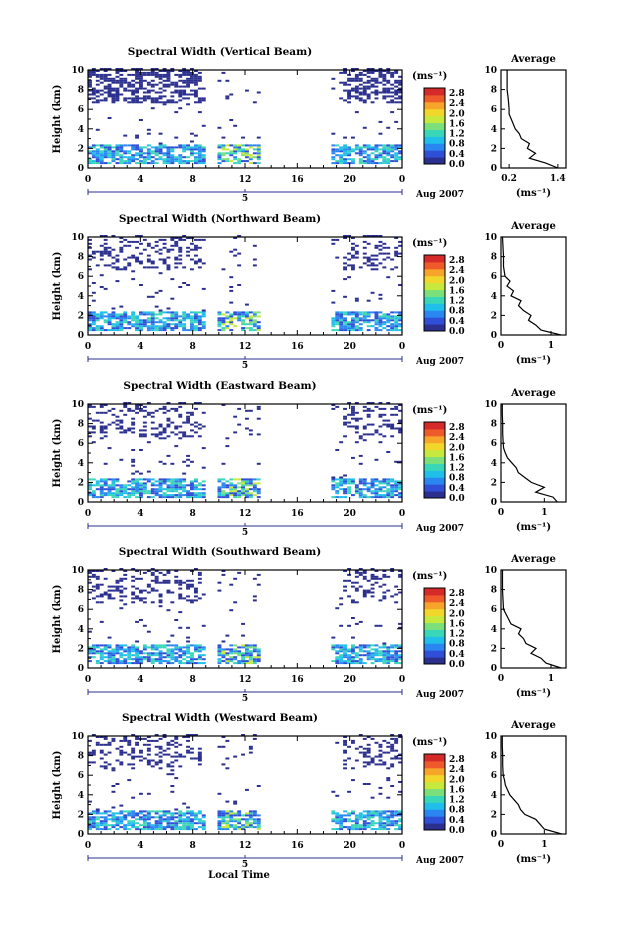  I want to click on average-y-tick-label: 6, so click(494, 444).